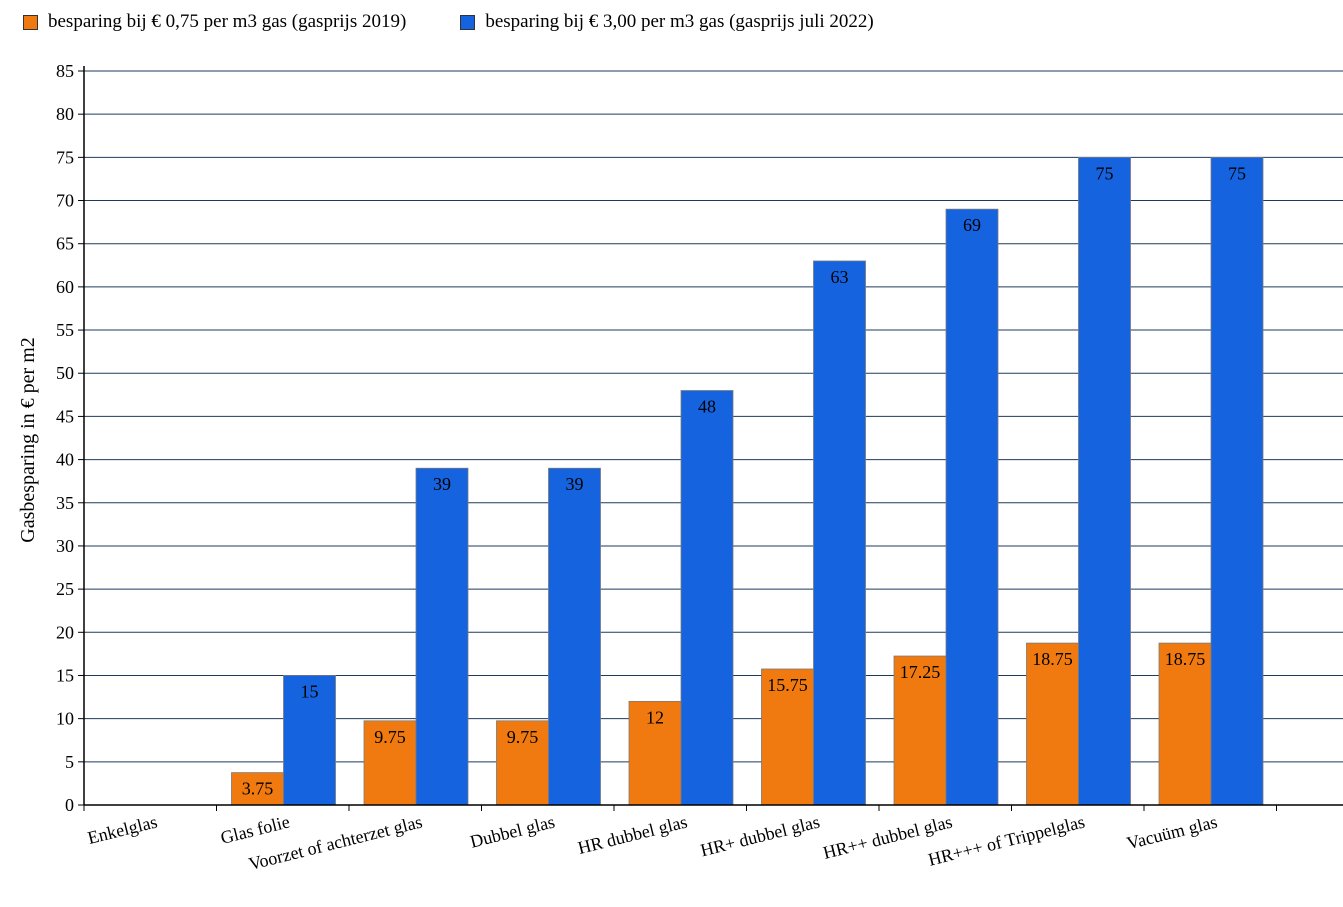 The width and height of the screenshot is (1343, 907). Describe the element at coordinates (65, 460) in the screenshot. I see `y-tick-label: 40` at that location.